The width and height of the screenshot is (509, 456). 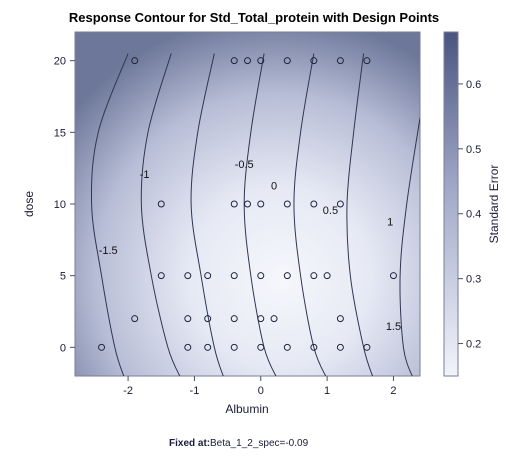 I want to click on x-axis: -2 -1 0 1 2, so click(x=260, y=386).